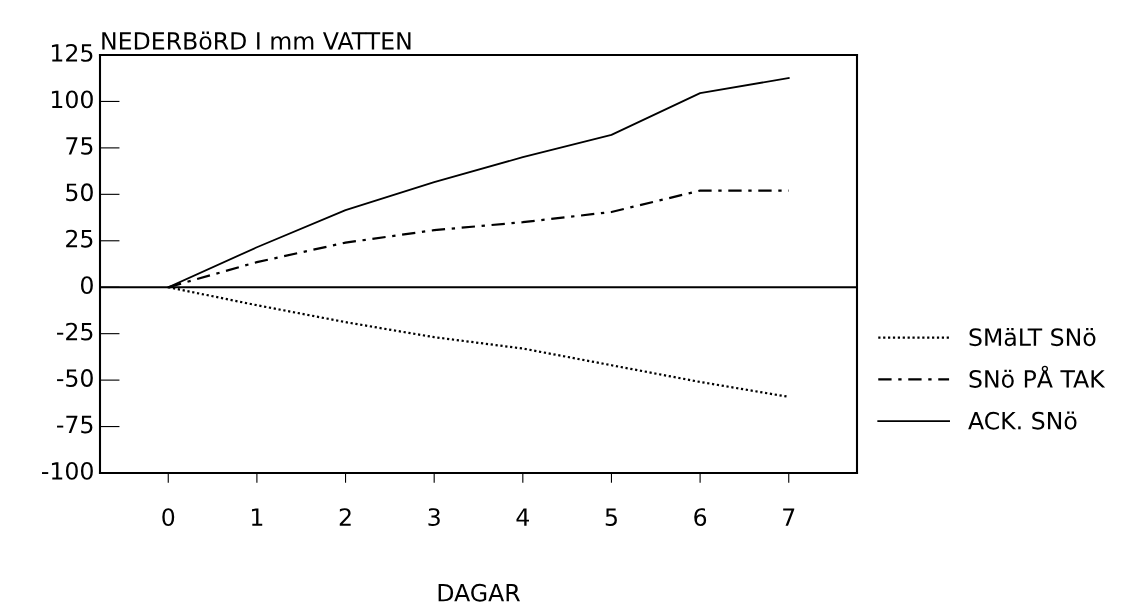 This screenshot has height=615, width=1147. I want to click on x-axis-title: DAGAR, so click(479, 592).